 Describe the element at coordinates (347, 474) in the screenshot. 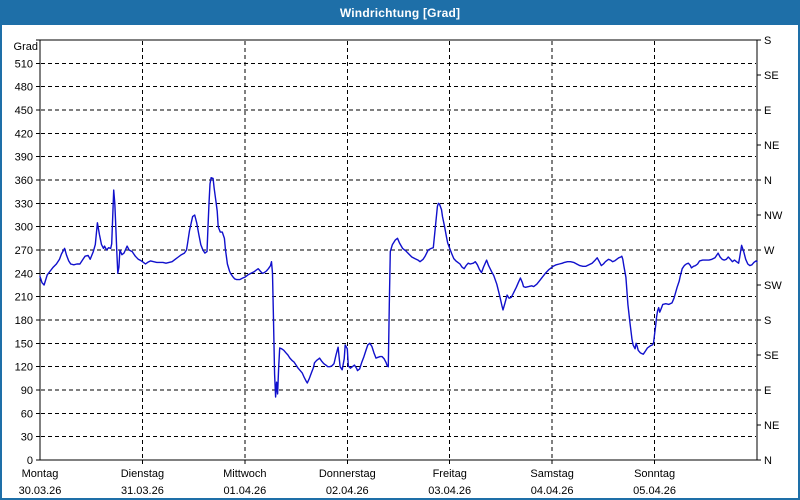

I see `x-axis-weekday-label: Donnerstag` at that location.